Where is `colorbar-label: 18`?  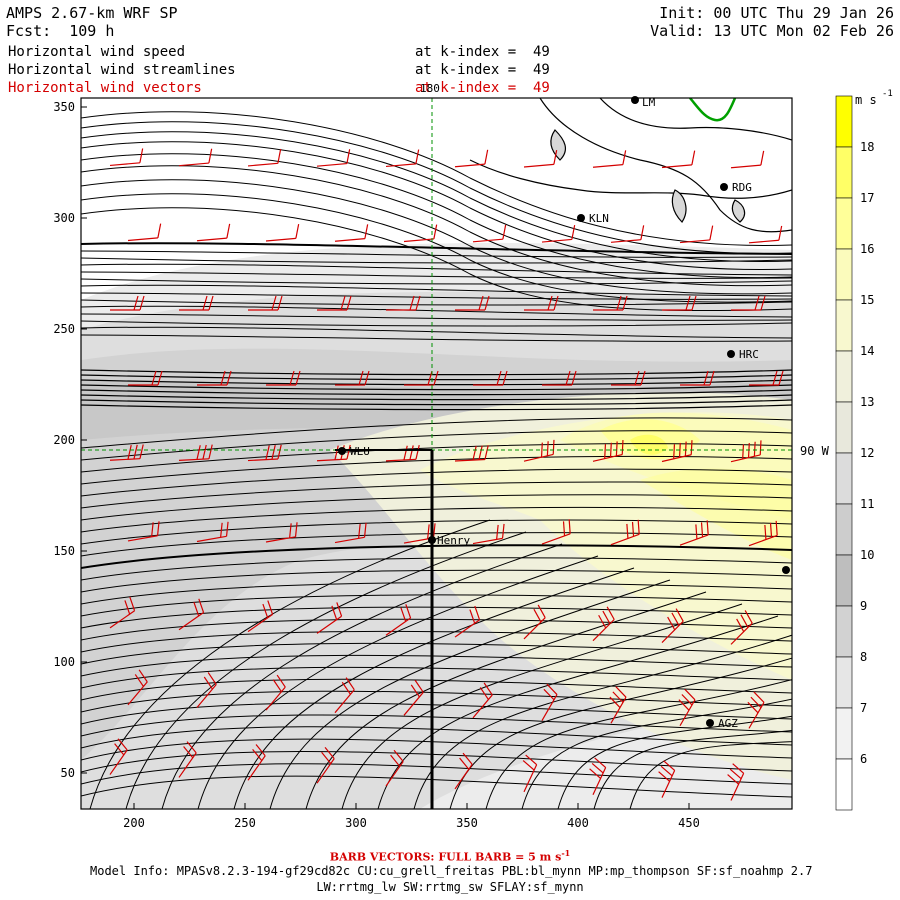
colorbar-label: 18 is located at coordinates (867, 147).